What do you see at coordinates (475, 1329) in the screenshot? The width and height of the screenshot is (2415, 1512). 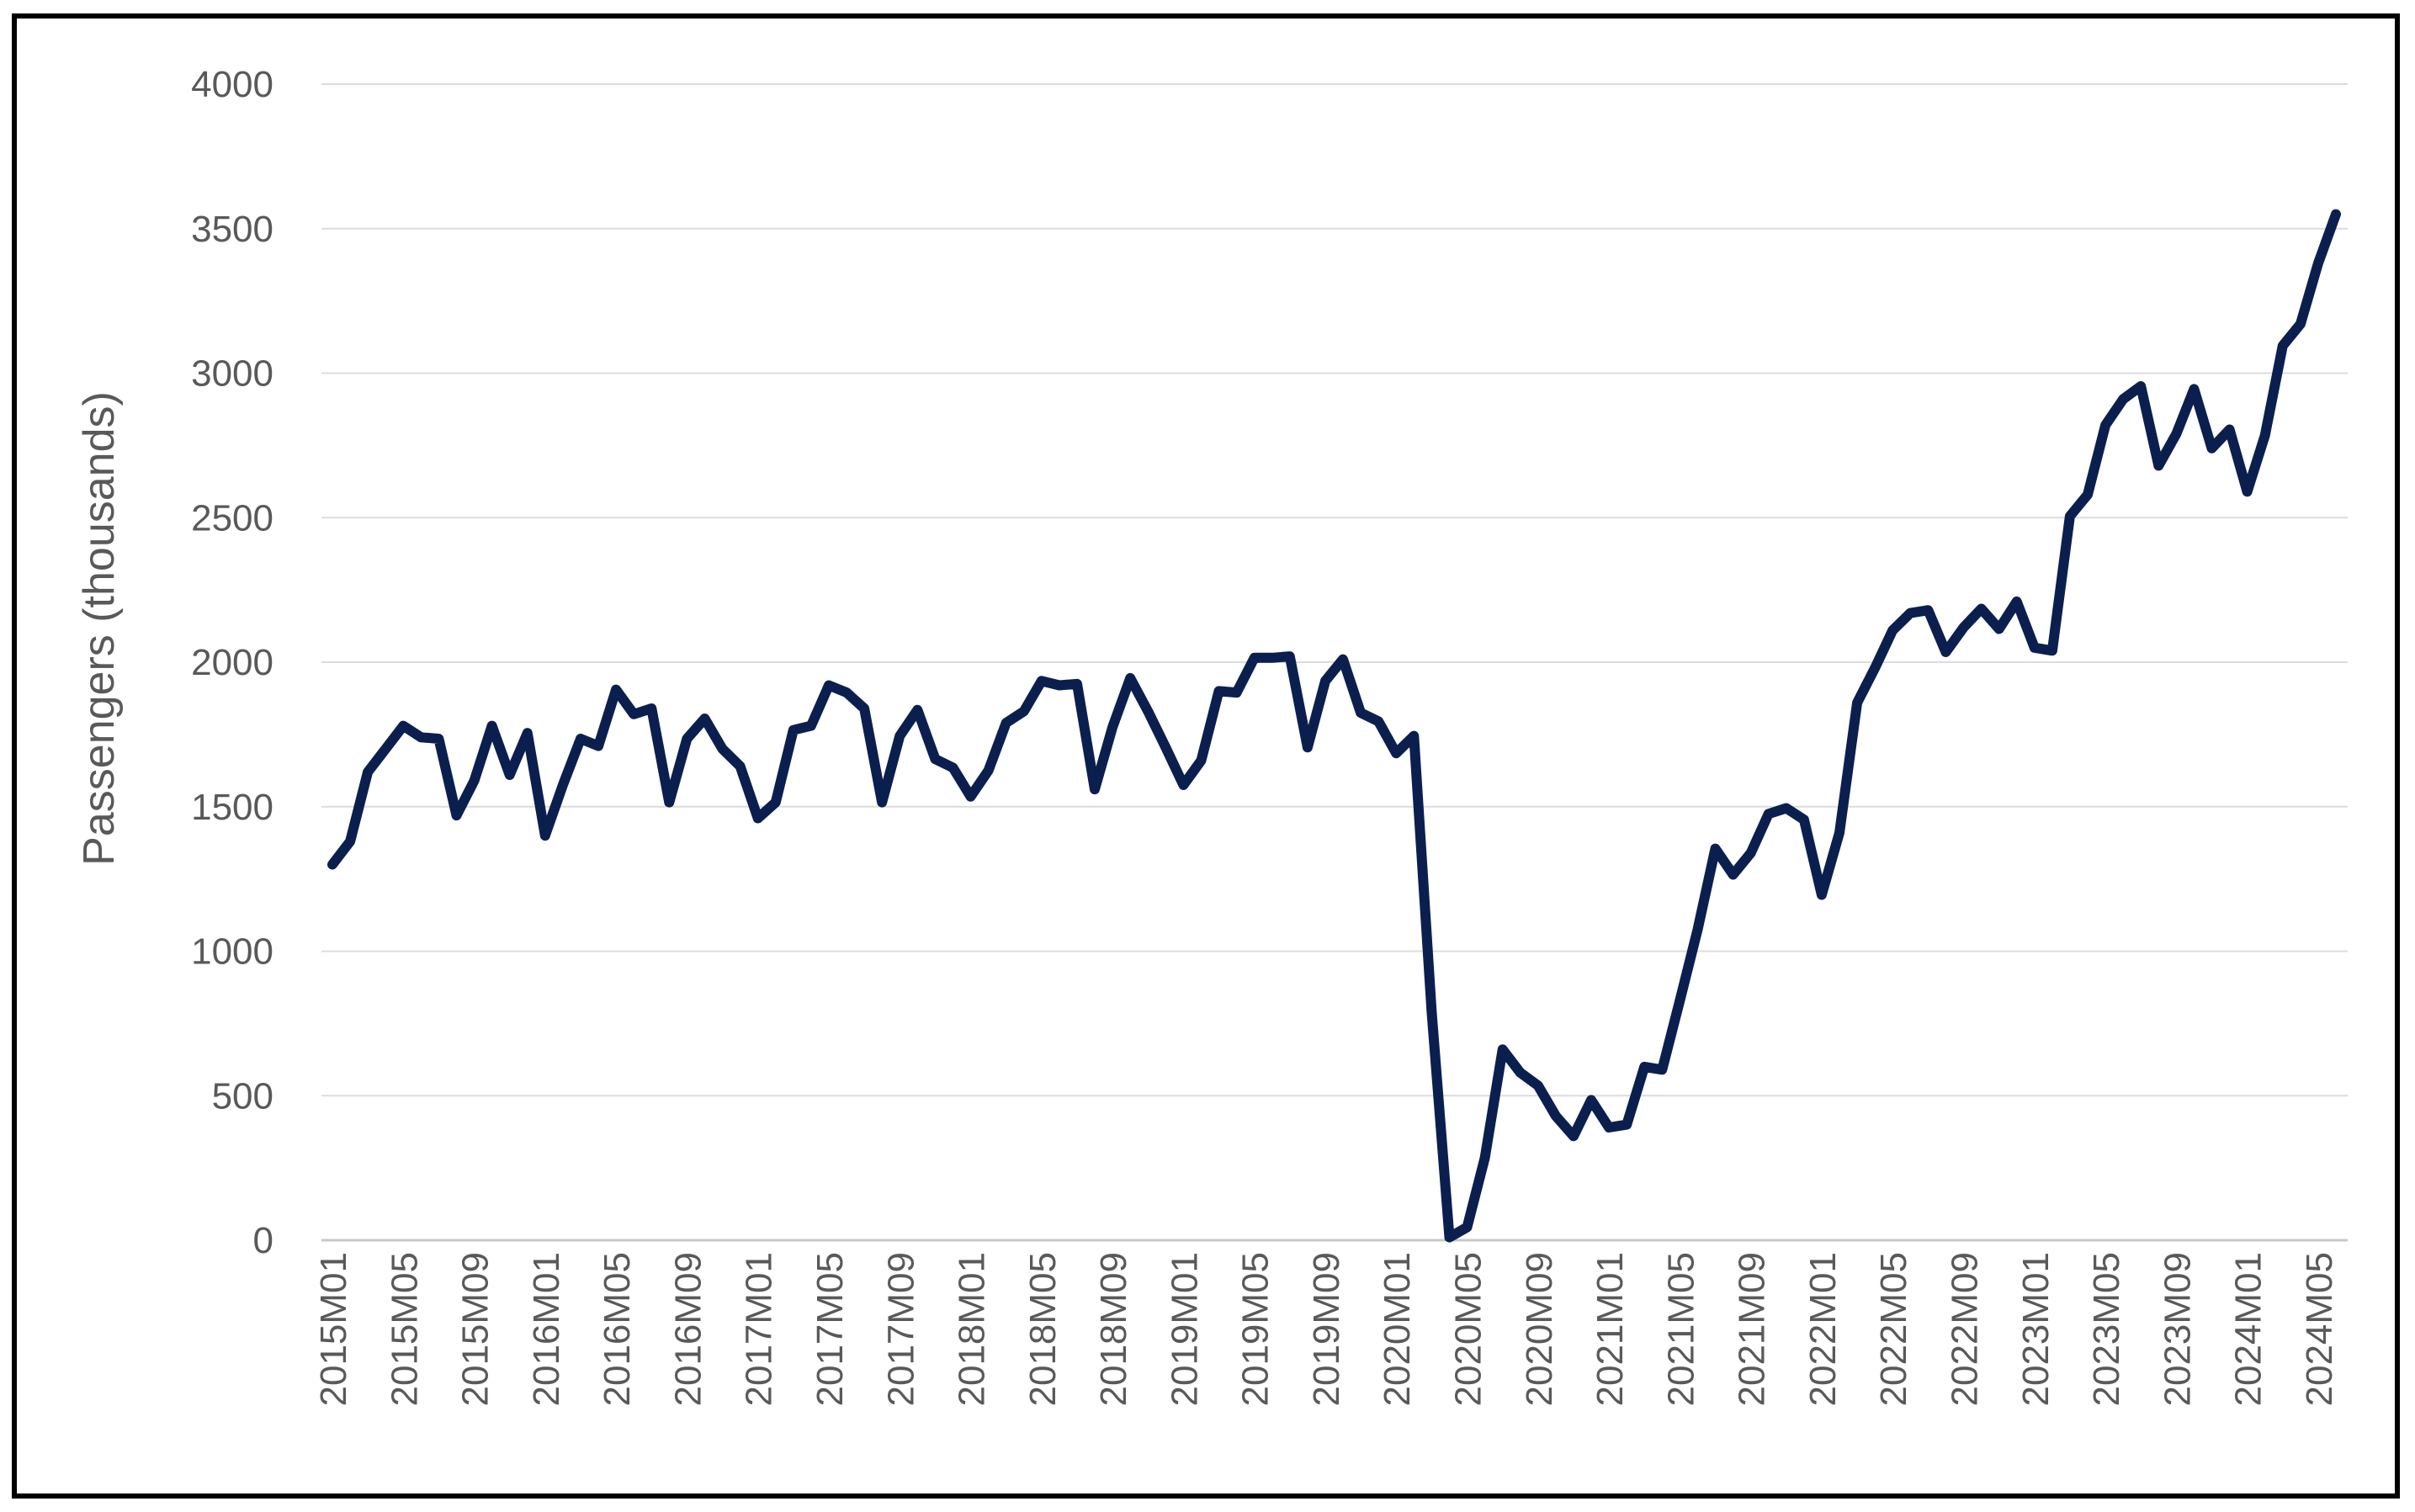 I see `x-tick-label: 2015M09` at bounding box center [475, 1329].